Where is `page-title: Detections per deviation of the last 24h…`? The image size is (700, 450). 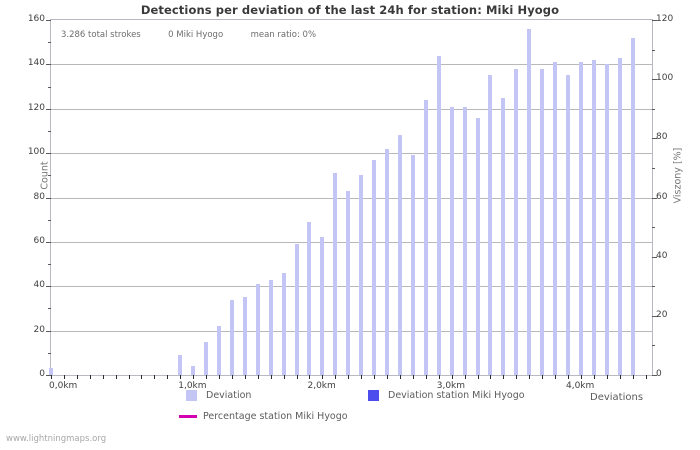 page-title: Detections per deviation of the last 24h… is located at coordinates (350, 10).